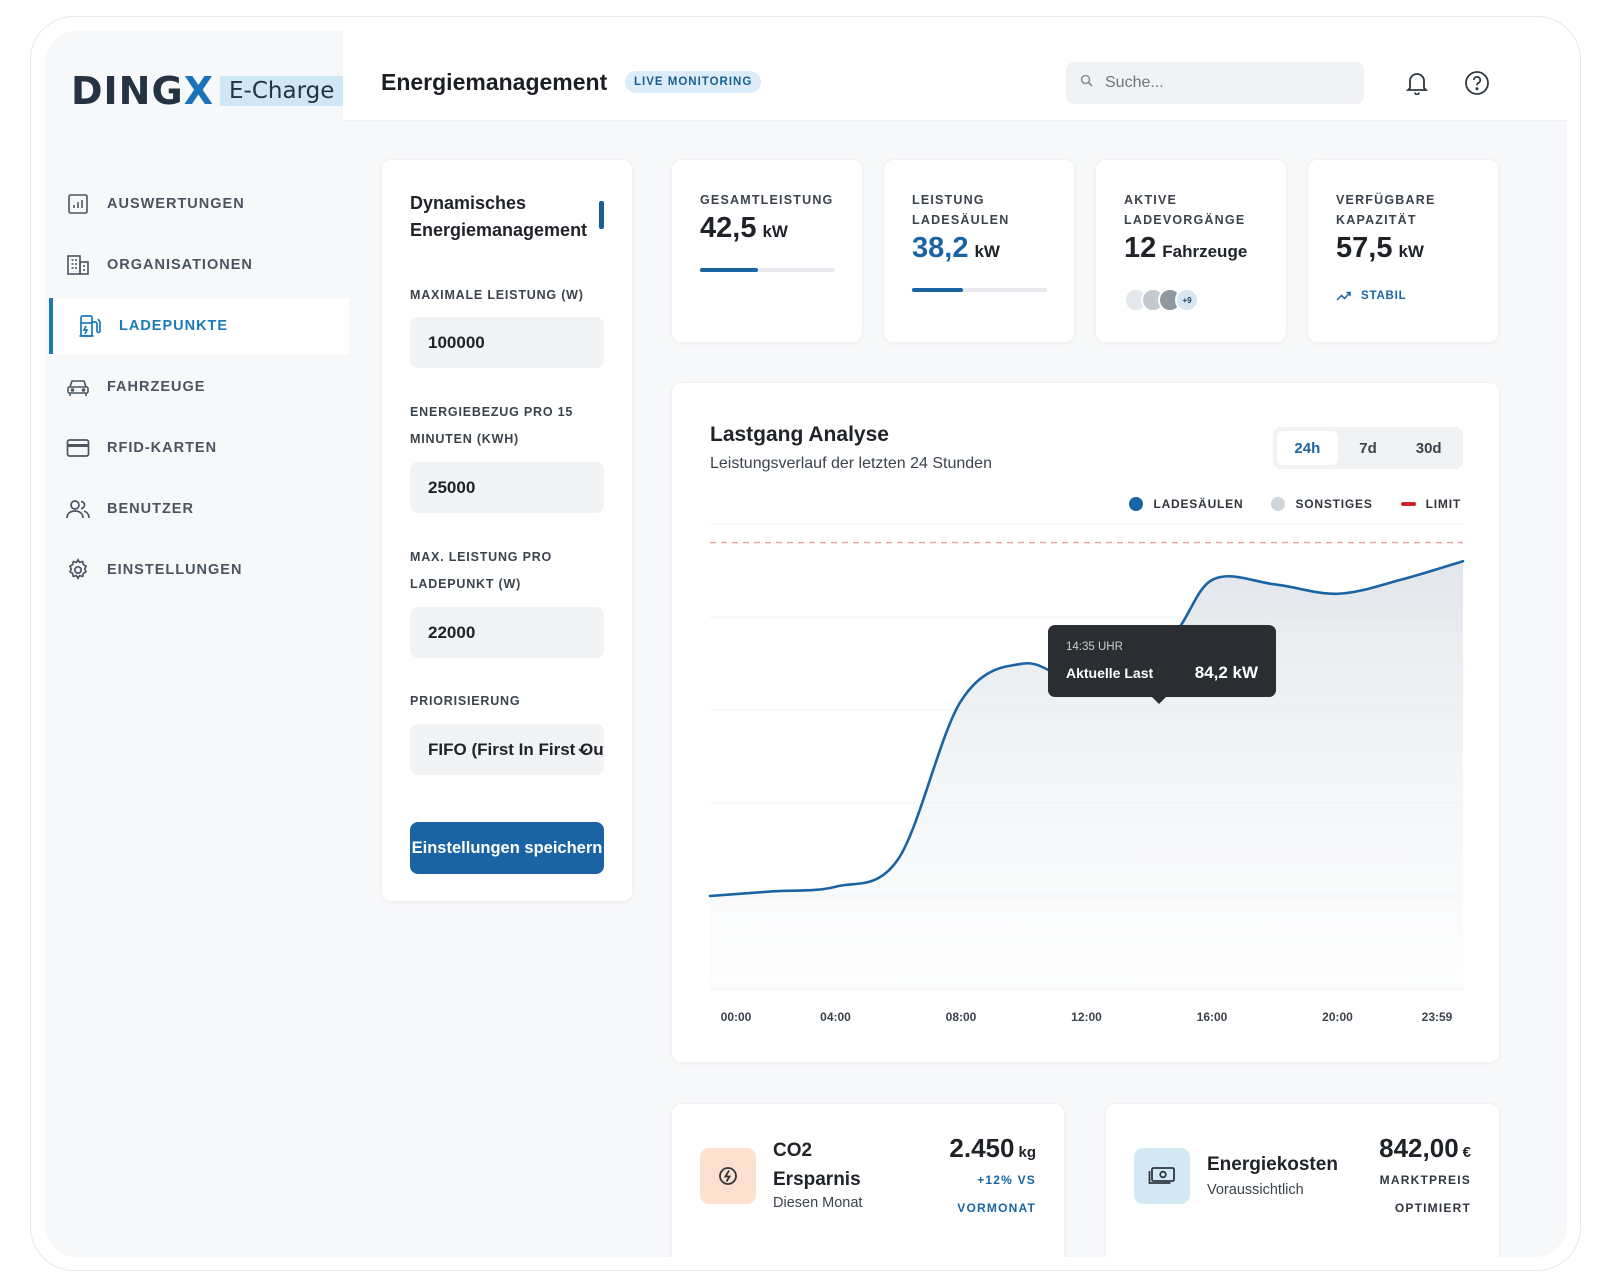 The height and width of the screenshot is (1284, 1600). I want to click on tooltip-time: 14:35 UHR, so click(1094, 647).